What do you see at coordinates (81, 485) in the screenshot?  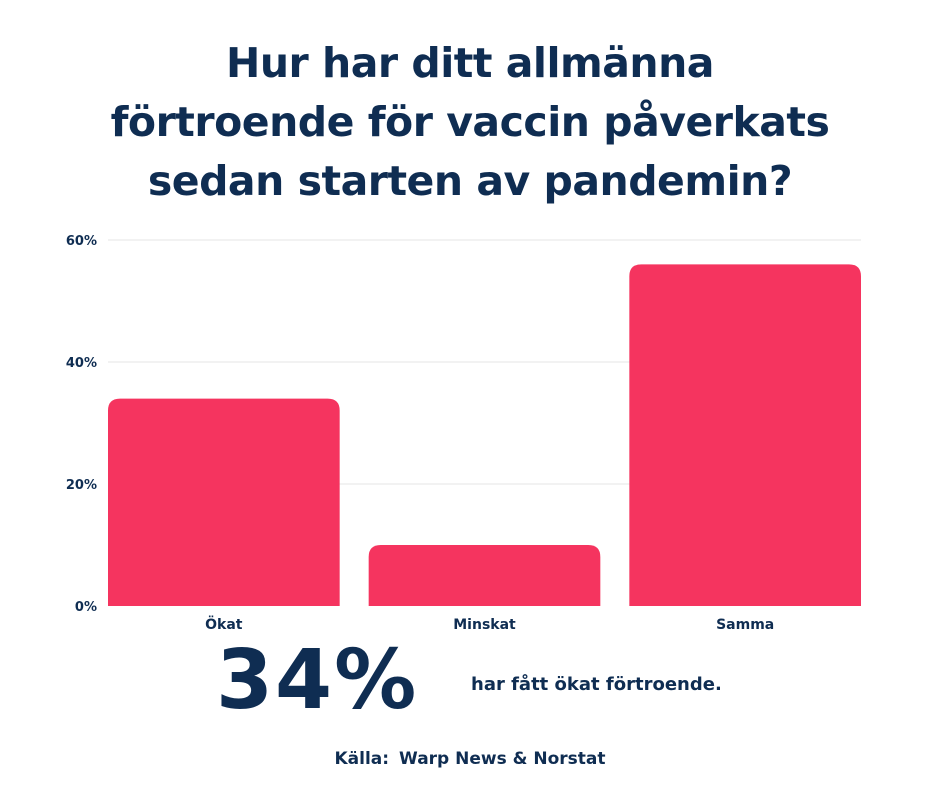 I see `y-tick-label: 20%` at bounding box center [81, 485].